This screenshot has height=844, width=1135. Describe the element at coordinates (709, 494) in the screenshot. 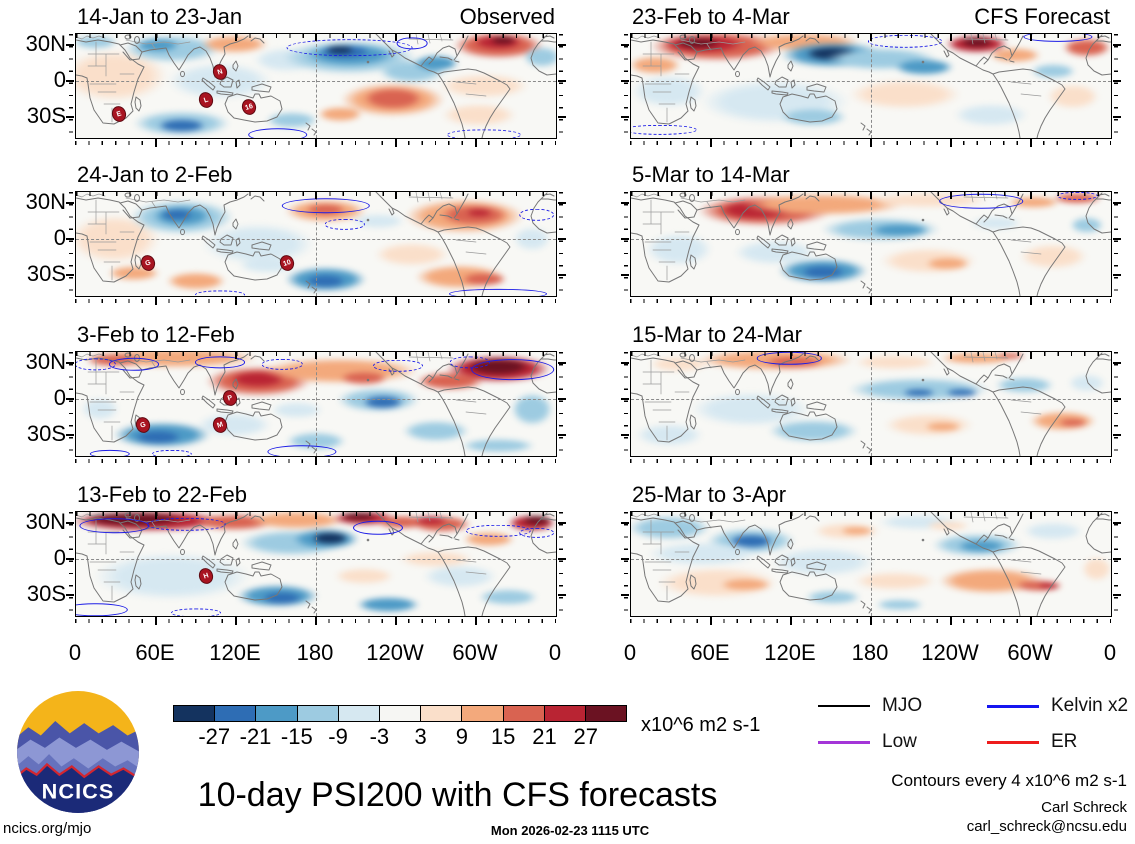

I see `panel-title: 25-Mar to 3-Apr` at that location.